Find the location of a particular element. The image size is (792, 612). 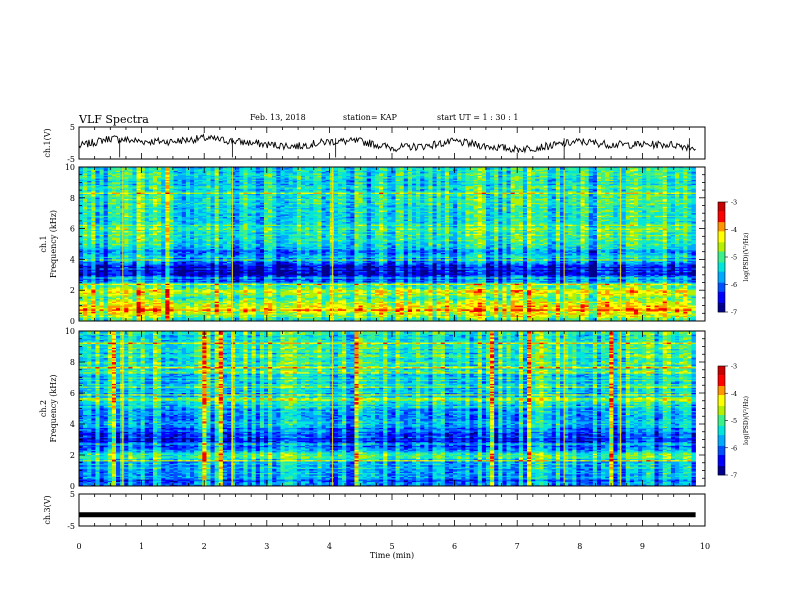

ch1-waveform-ylabel: ch.1(V) is located at coordinates (47, 142).